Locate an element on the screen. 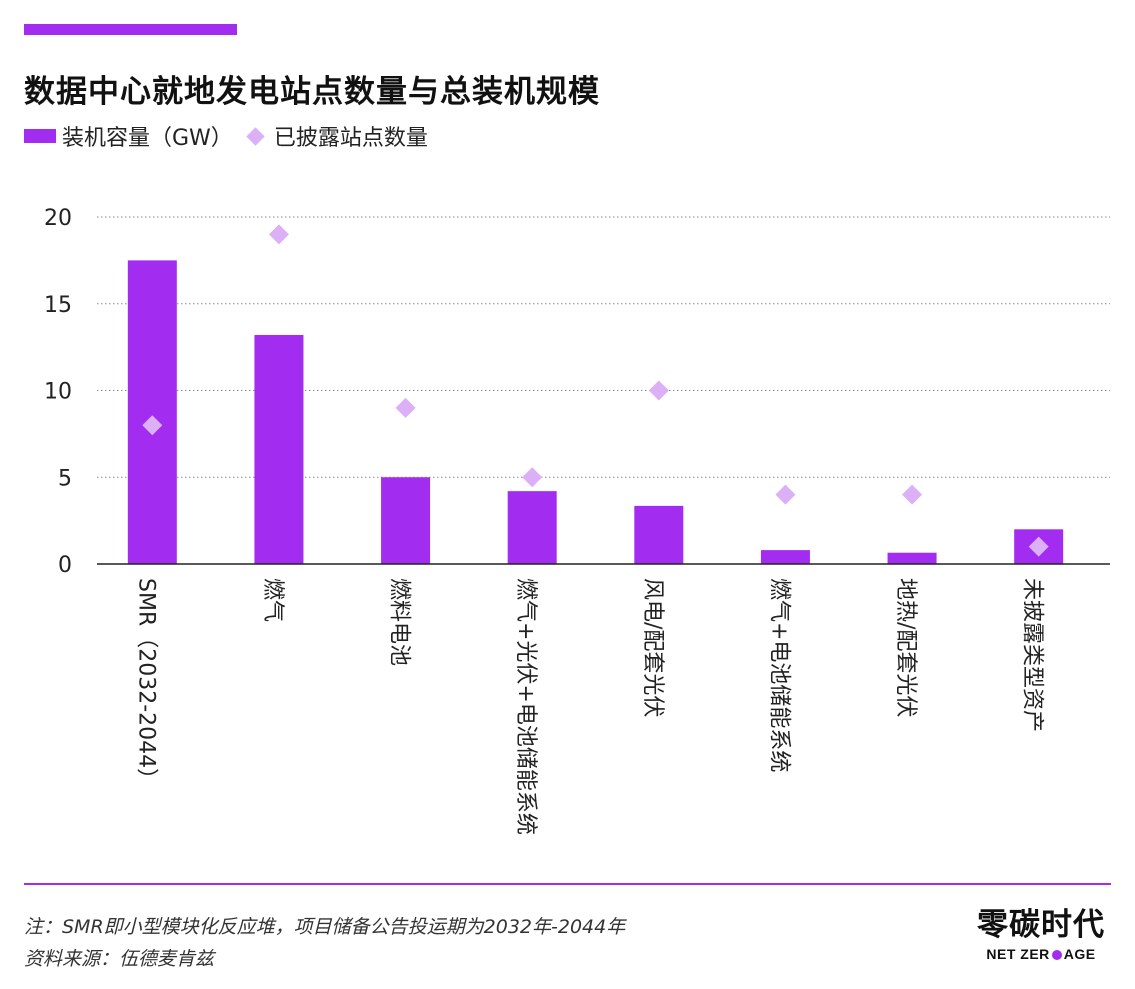 This screenshot has height=989, width=1135. legend: 装机容量（GW） 已披露站点数量 is located at coordinates (226, 136).